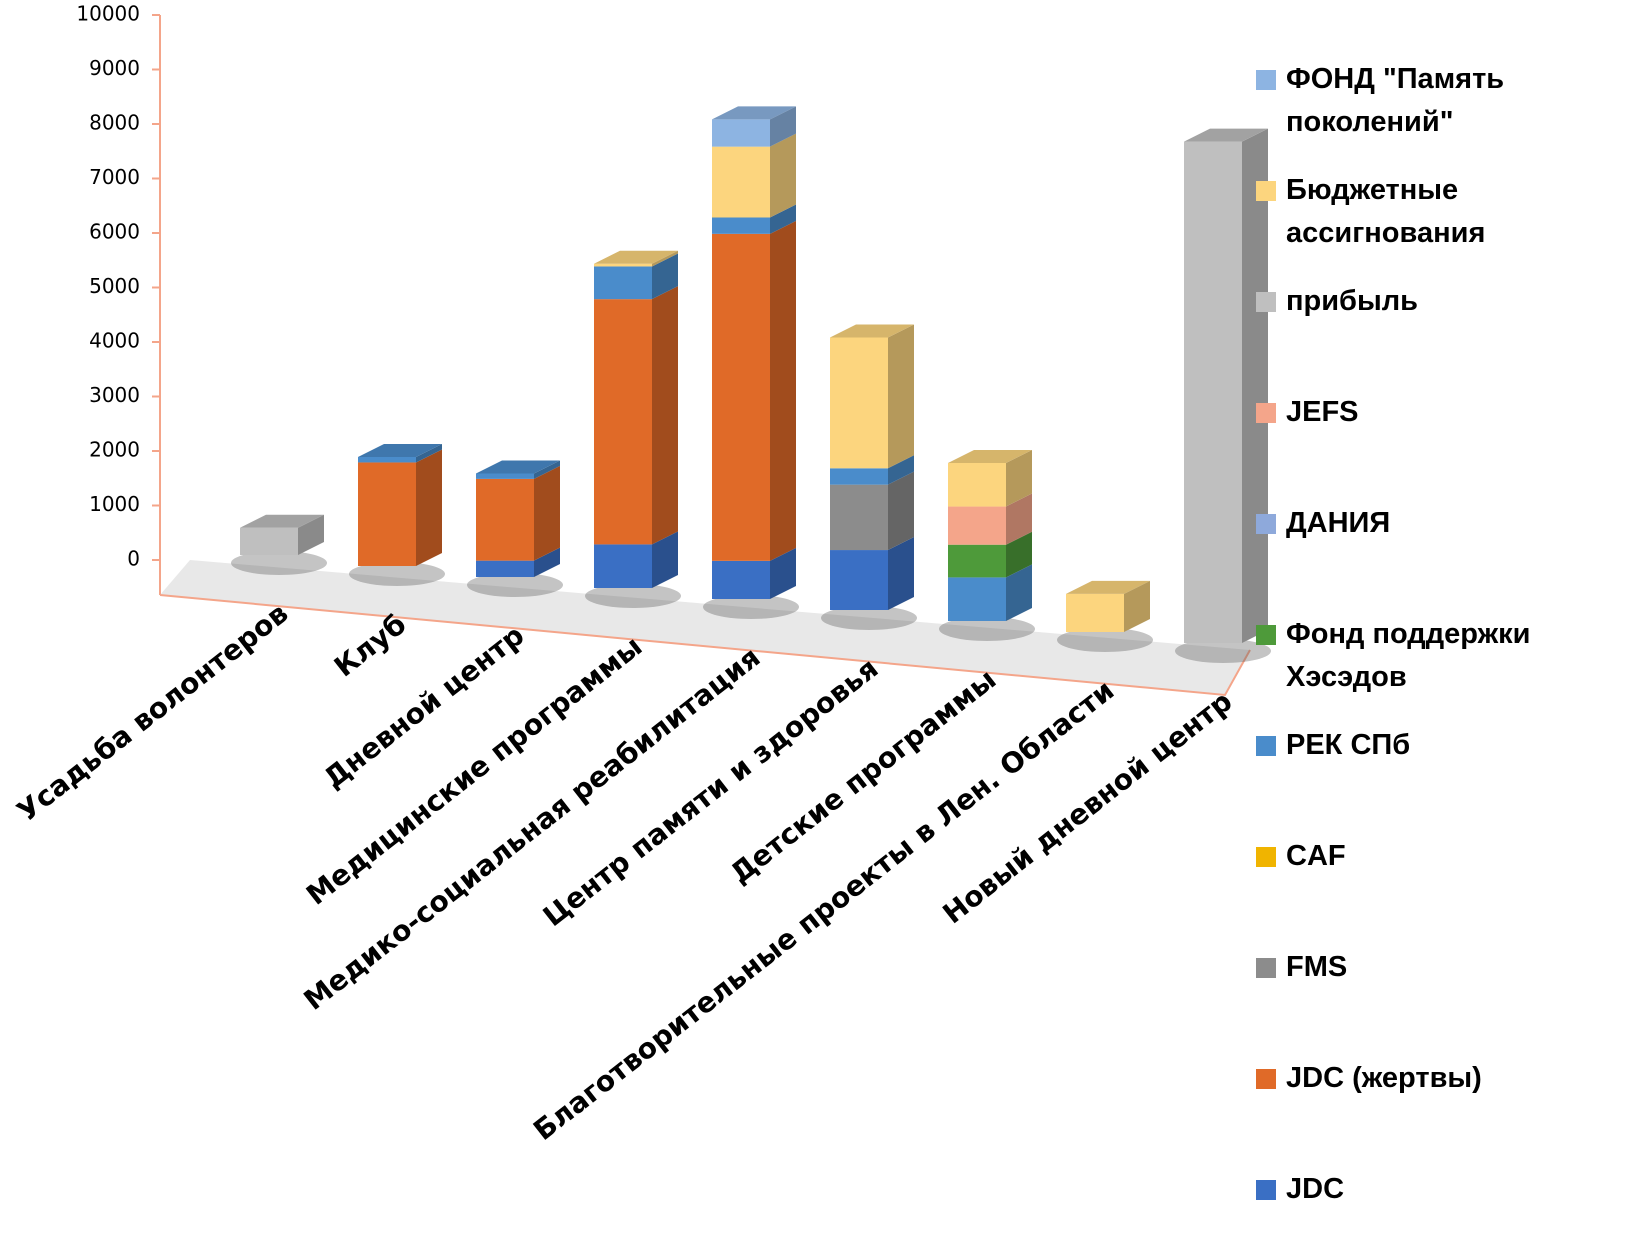  I want to click on legend-item: JDC, so click(1416, 1189).